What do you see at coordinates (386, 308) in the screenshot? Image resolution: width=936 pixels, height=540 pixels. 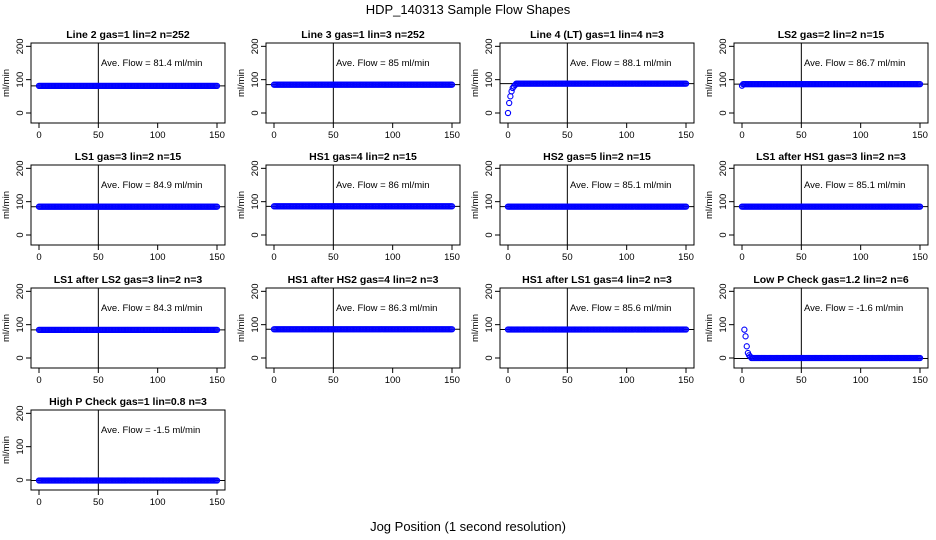 I see `average-flow-annotation: Ave. Flow = 86.3 ml/min` at bounding box center [386, 308].